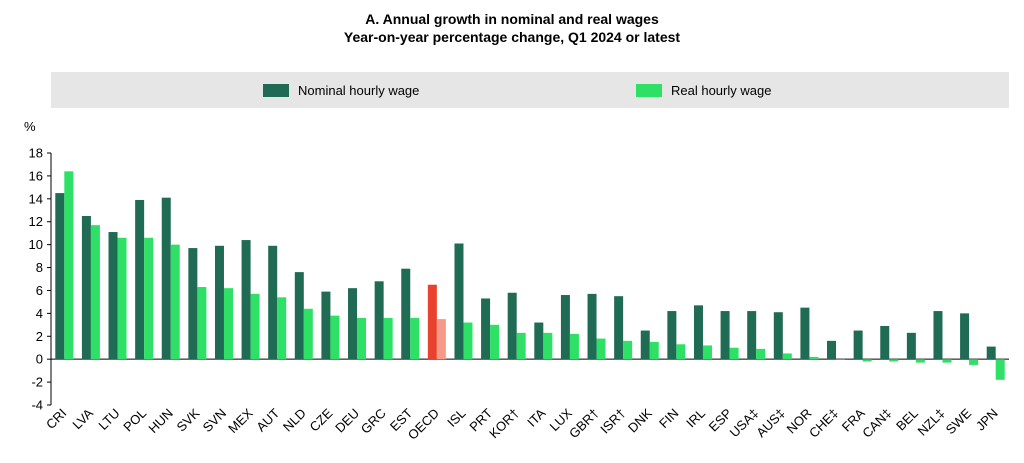 The height and width of the screenshot is (463, 1024). Describe the element at coordinates (876, 423) in the screenshot. I see `x-tick-label: CAN‡` at that location.